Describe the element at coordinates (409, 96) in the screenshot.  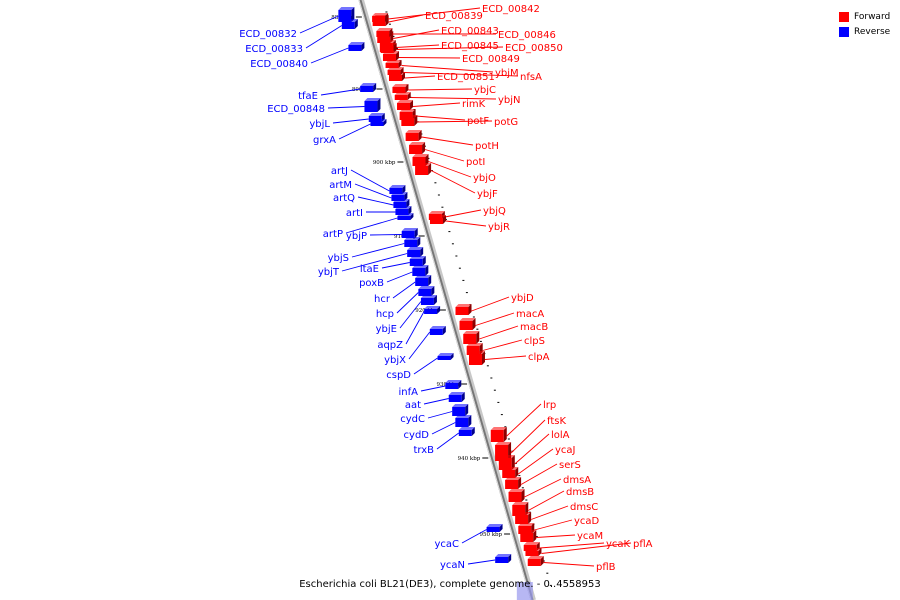
I see `forward-gene-ybjn-side` at that location.